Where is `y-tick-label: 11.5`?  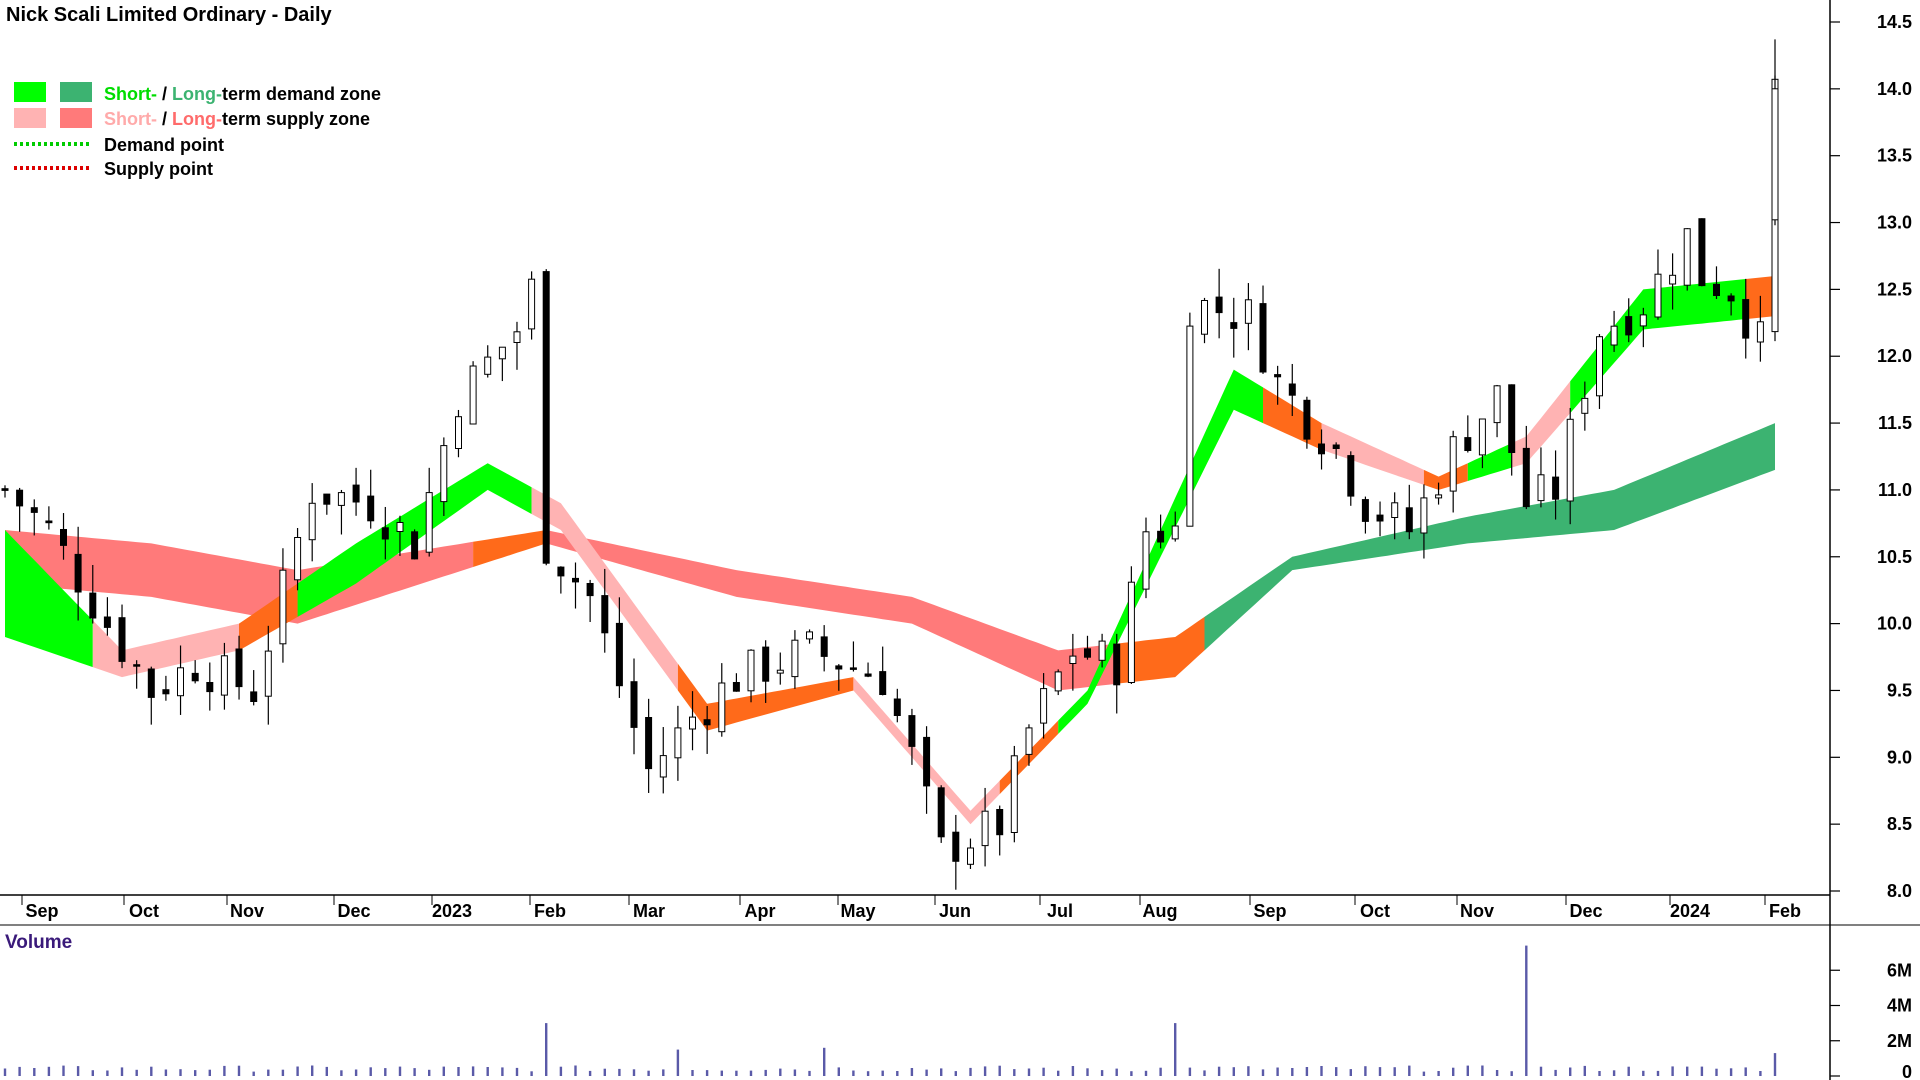
y-tick-label: 11.5 is located at coordinates (1895, 423).